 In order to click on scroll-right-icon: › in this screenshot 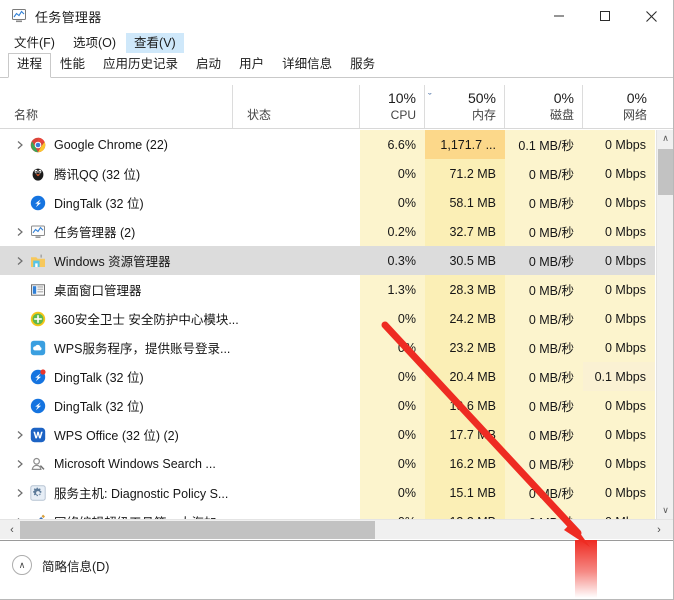, I will do `click(659, 529)`.